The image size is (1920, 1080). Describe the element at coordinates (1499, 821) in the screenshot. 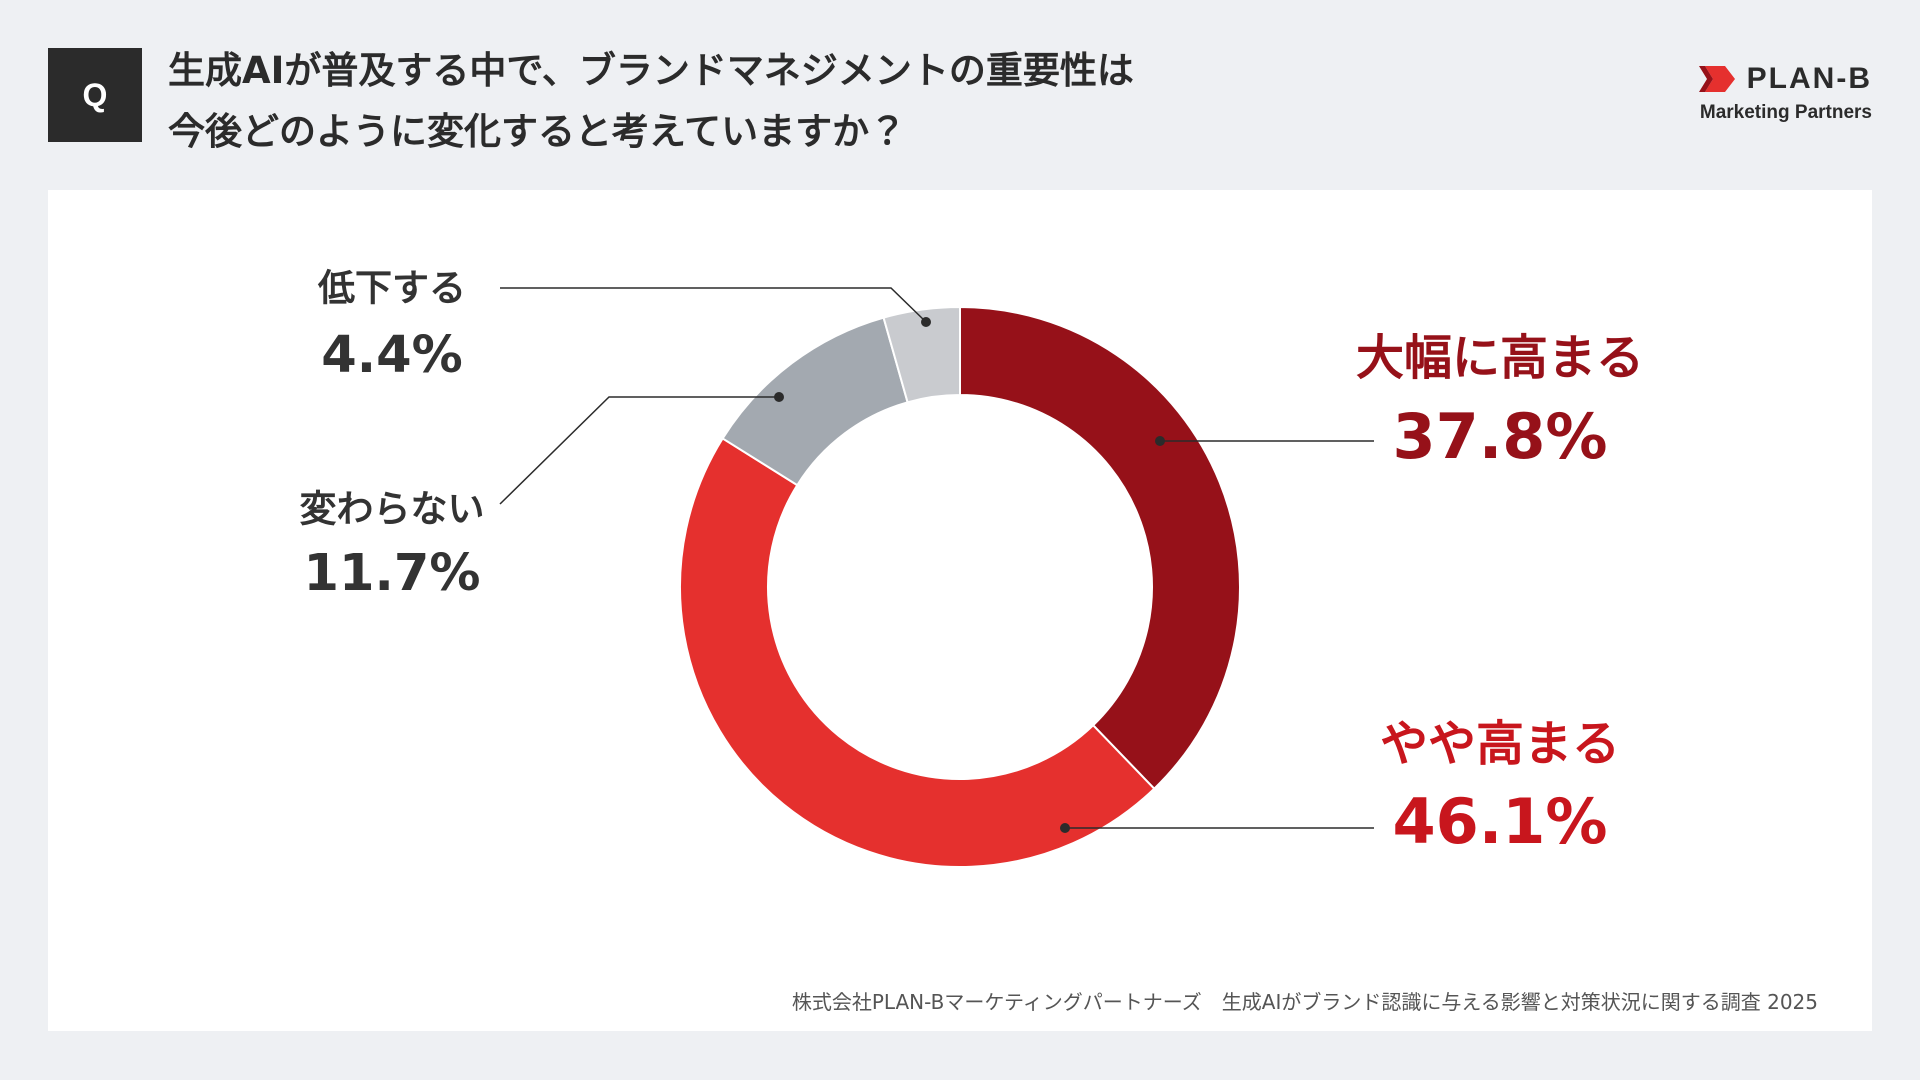

I see `value-label: 46.1%` at that location.